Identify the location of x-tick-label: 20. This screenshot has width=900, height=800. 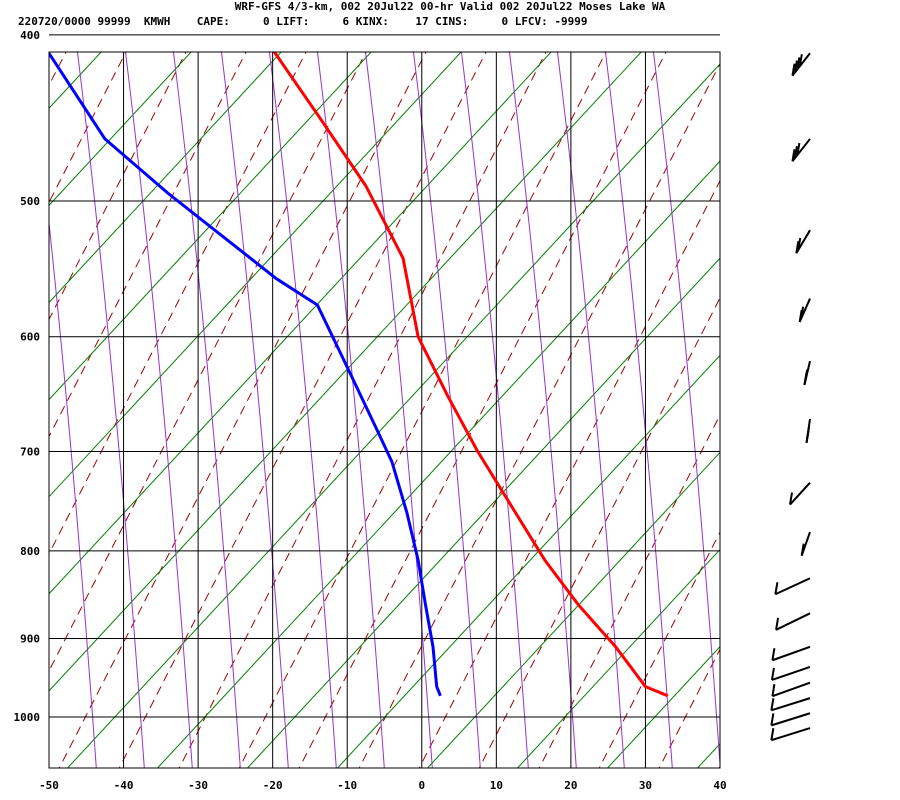
(570, 785).